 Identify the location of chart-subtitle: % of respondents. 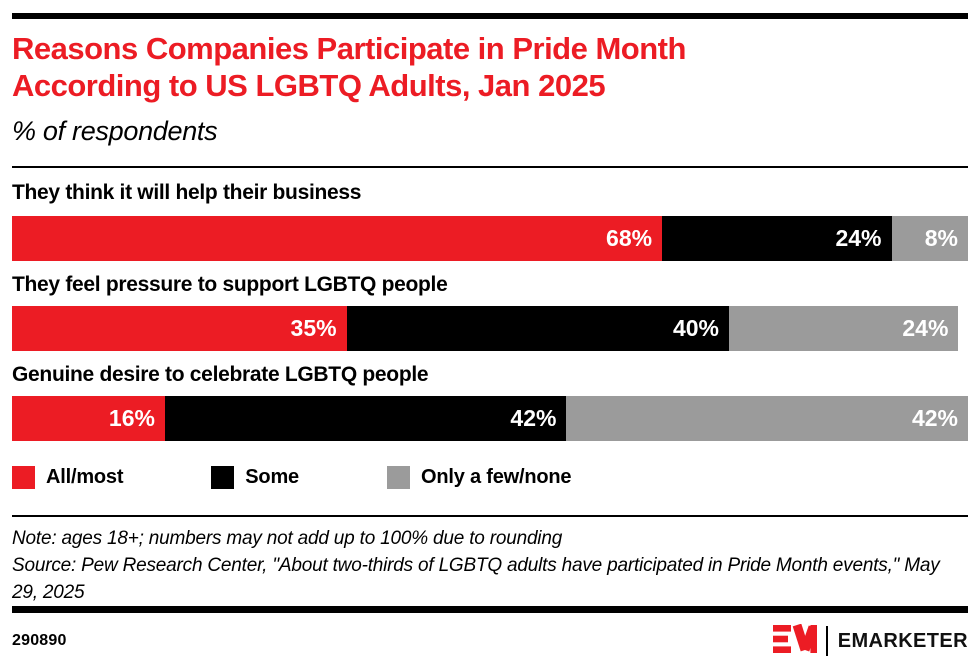
(115, 131).